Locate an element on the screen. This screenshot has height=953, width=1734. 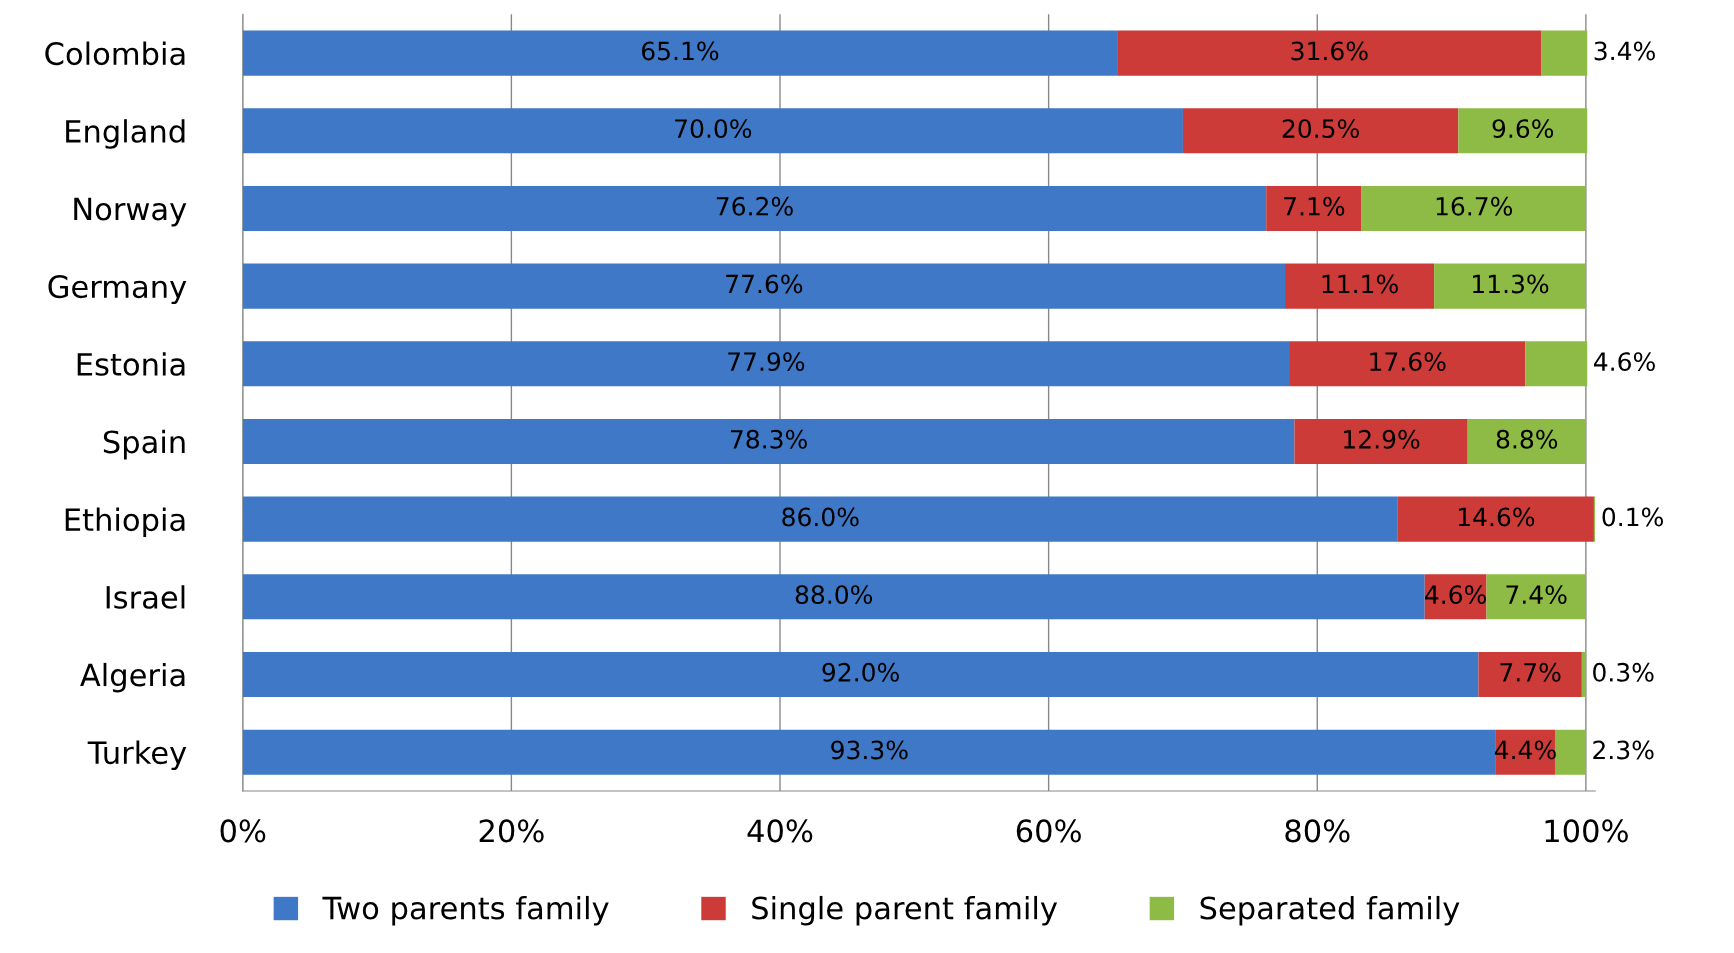
data-label: 14.6% is located at coordinates (1496, 517).